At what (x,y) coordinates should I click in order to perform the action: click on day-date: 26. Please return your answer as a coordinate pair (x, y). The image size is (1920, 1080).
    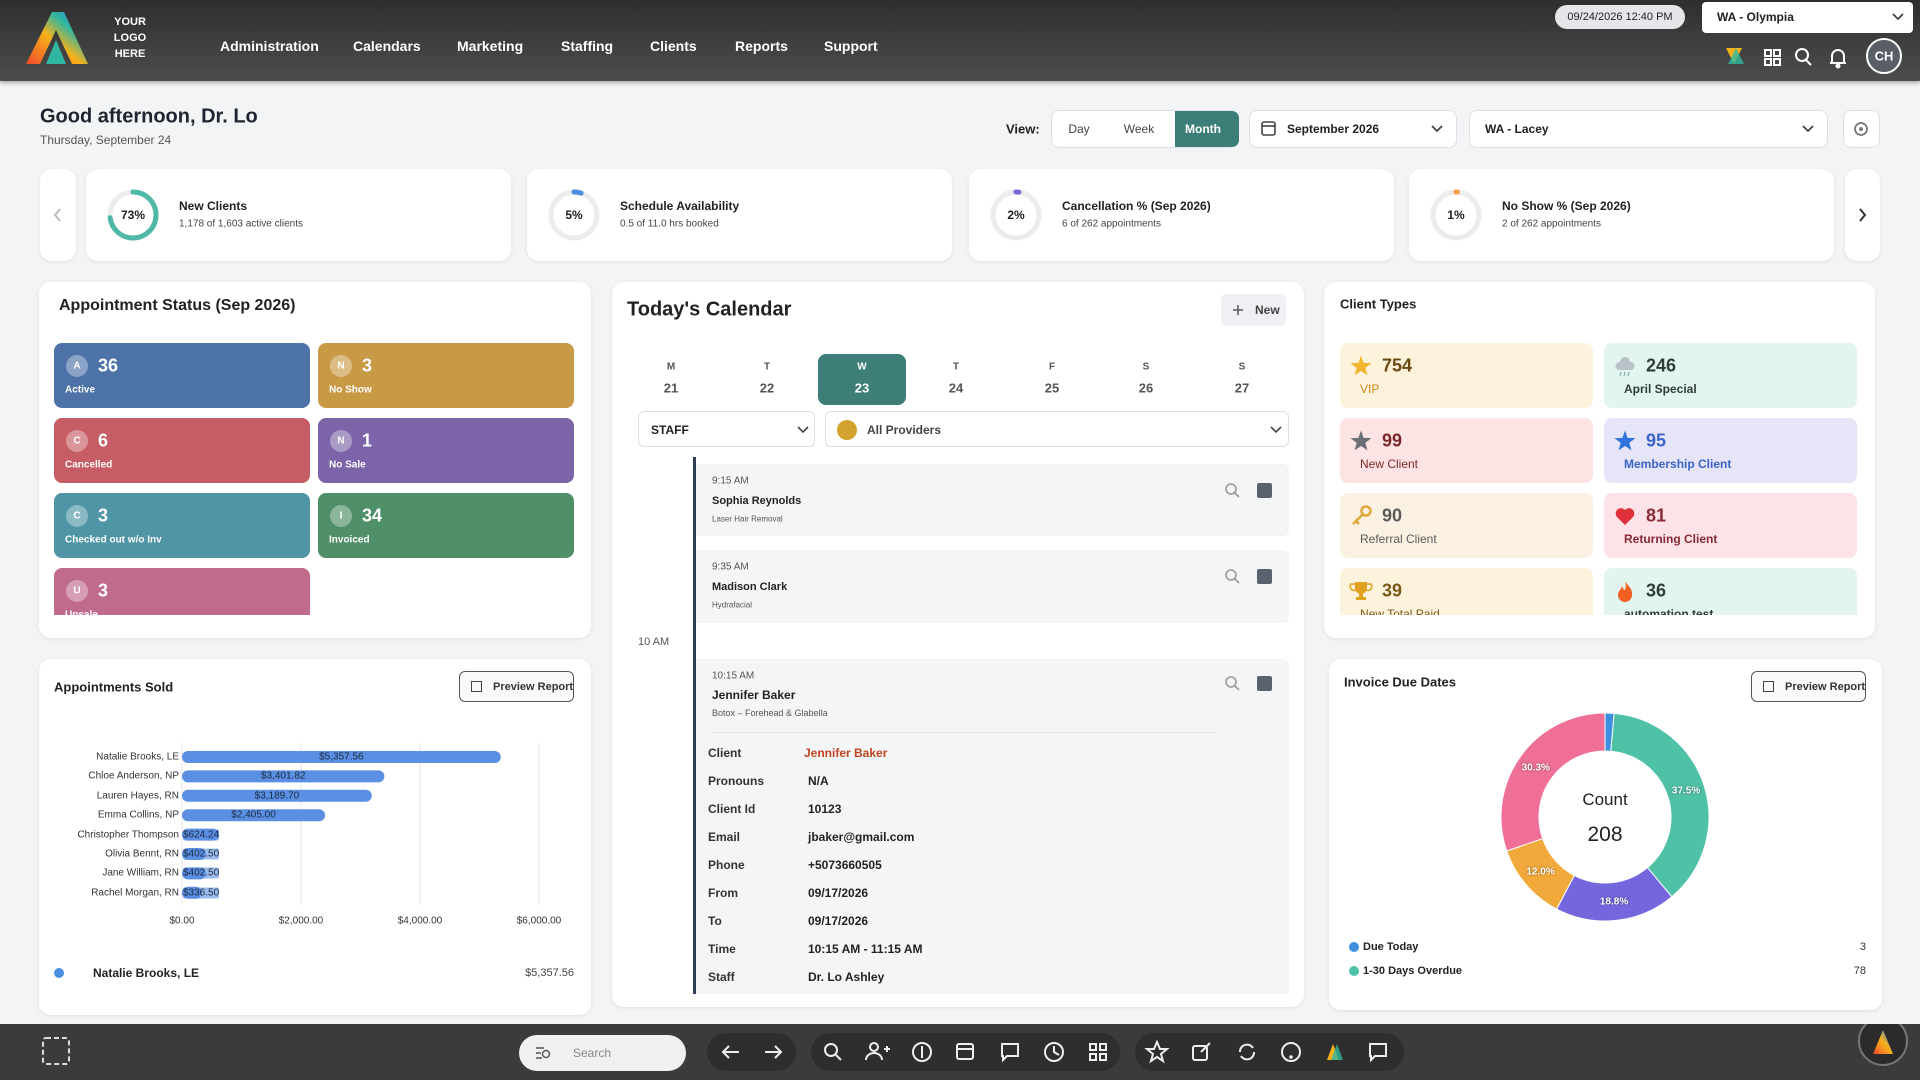
    Looking at the image, I should click on (1146, 388).